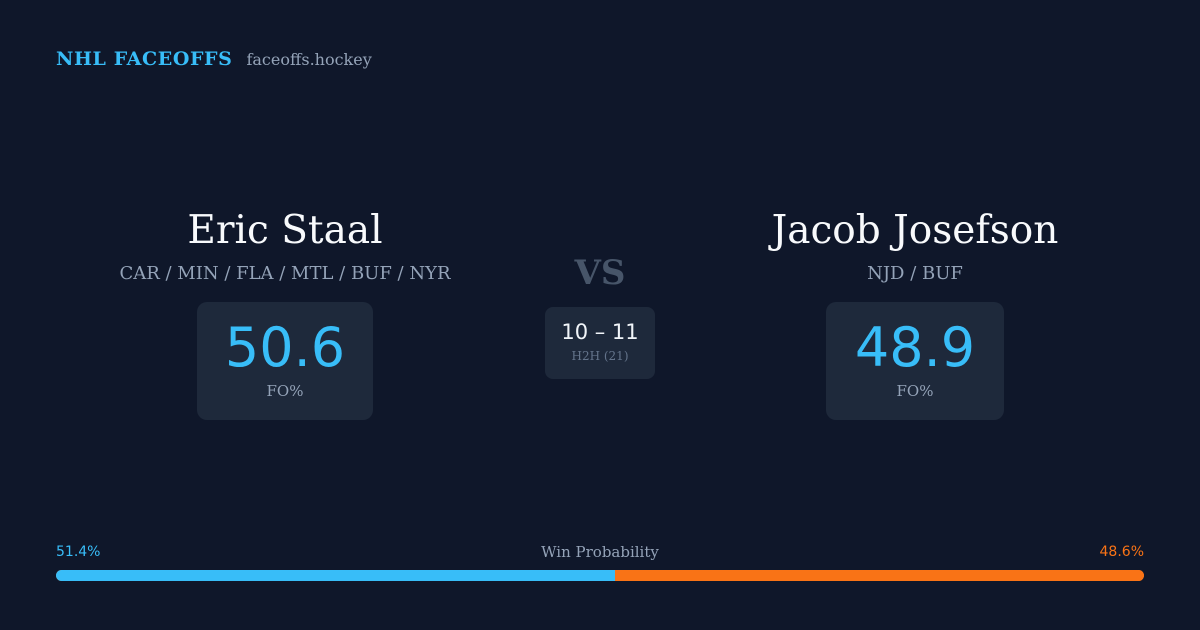 The image size is (1200, 630). Describe the element at coordinates (915, 391) in the screenshot. I see `player-right-fo-label: FO%` at that location.